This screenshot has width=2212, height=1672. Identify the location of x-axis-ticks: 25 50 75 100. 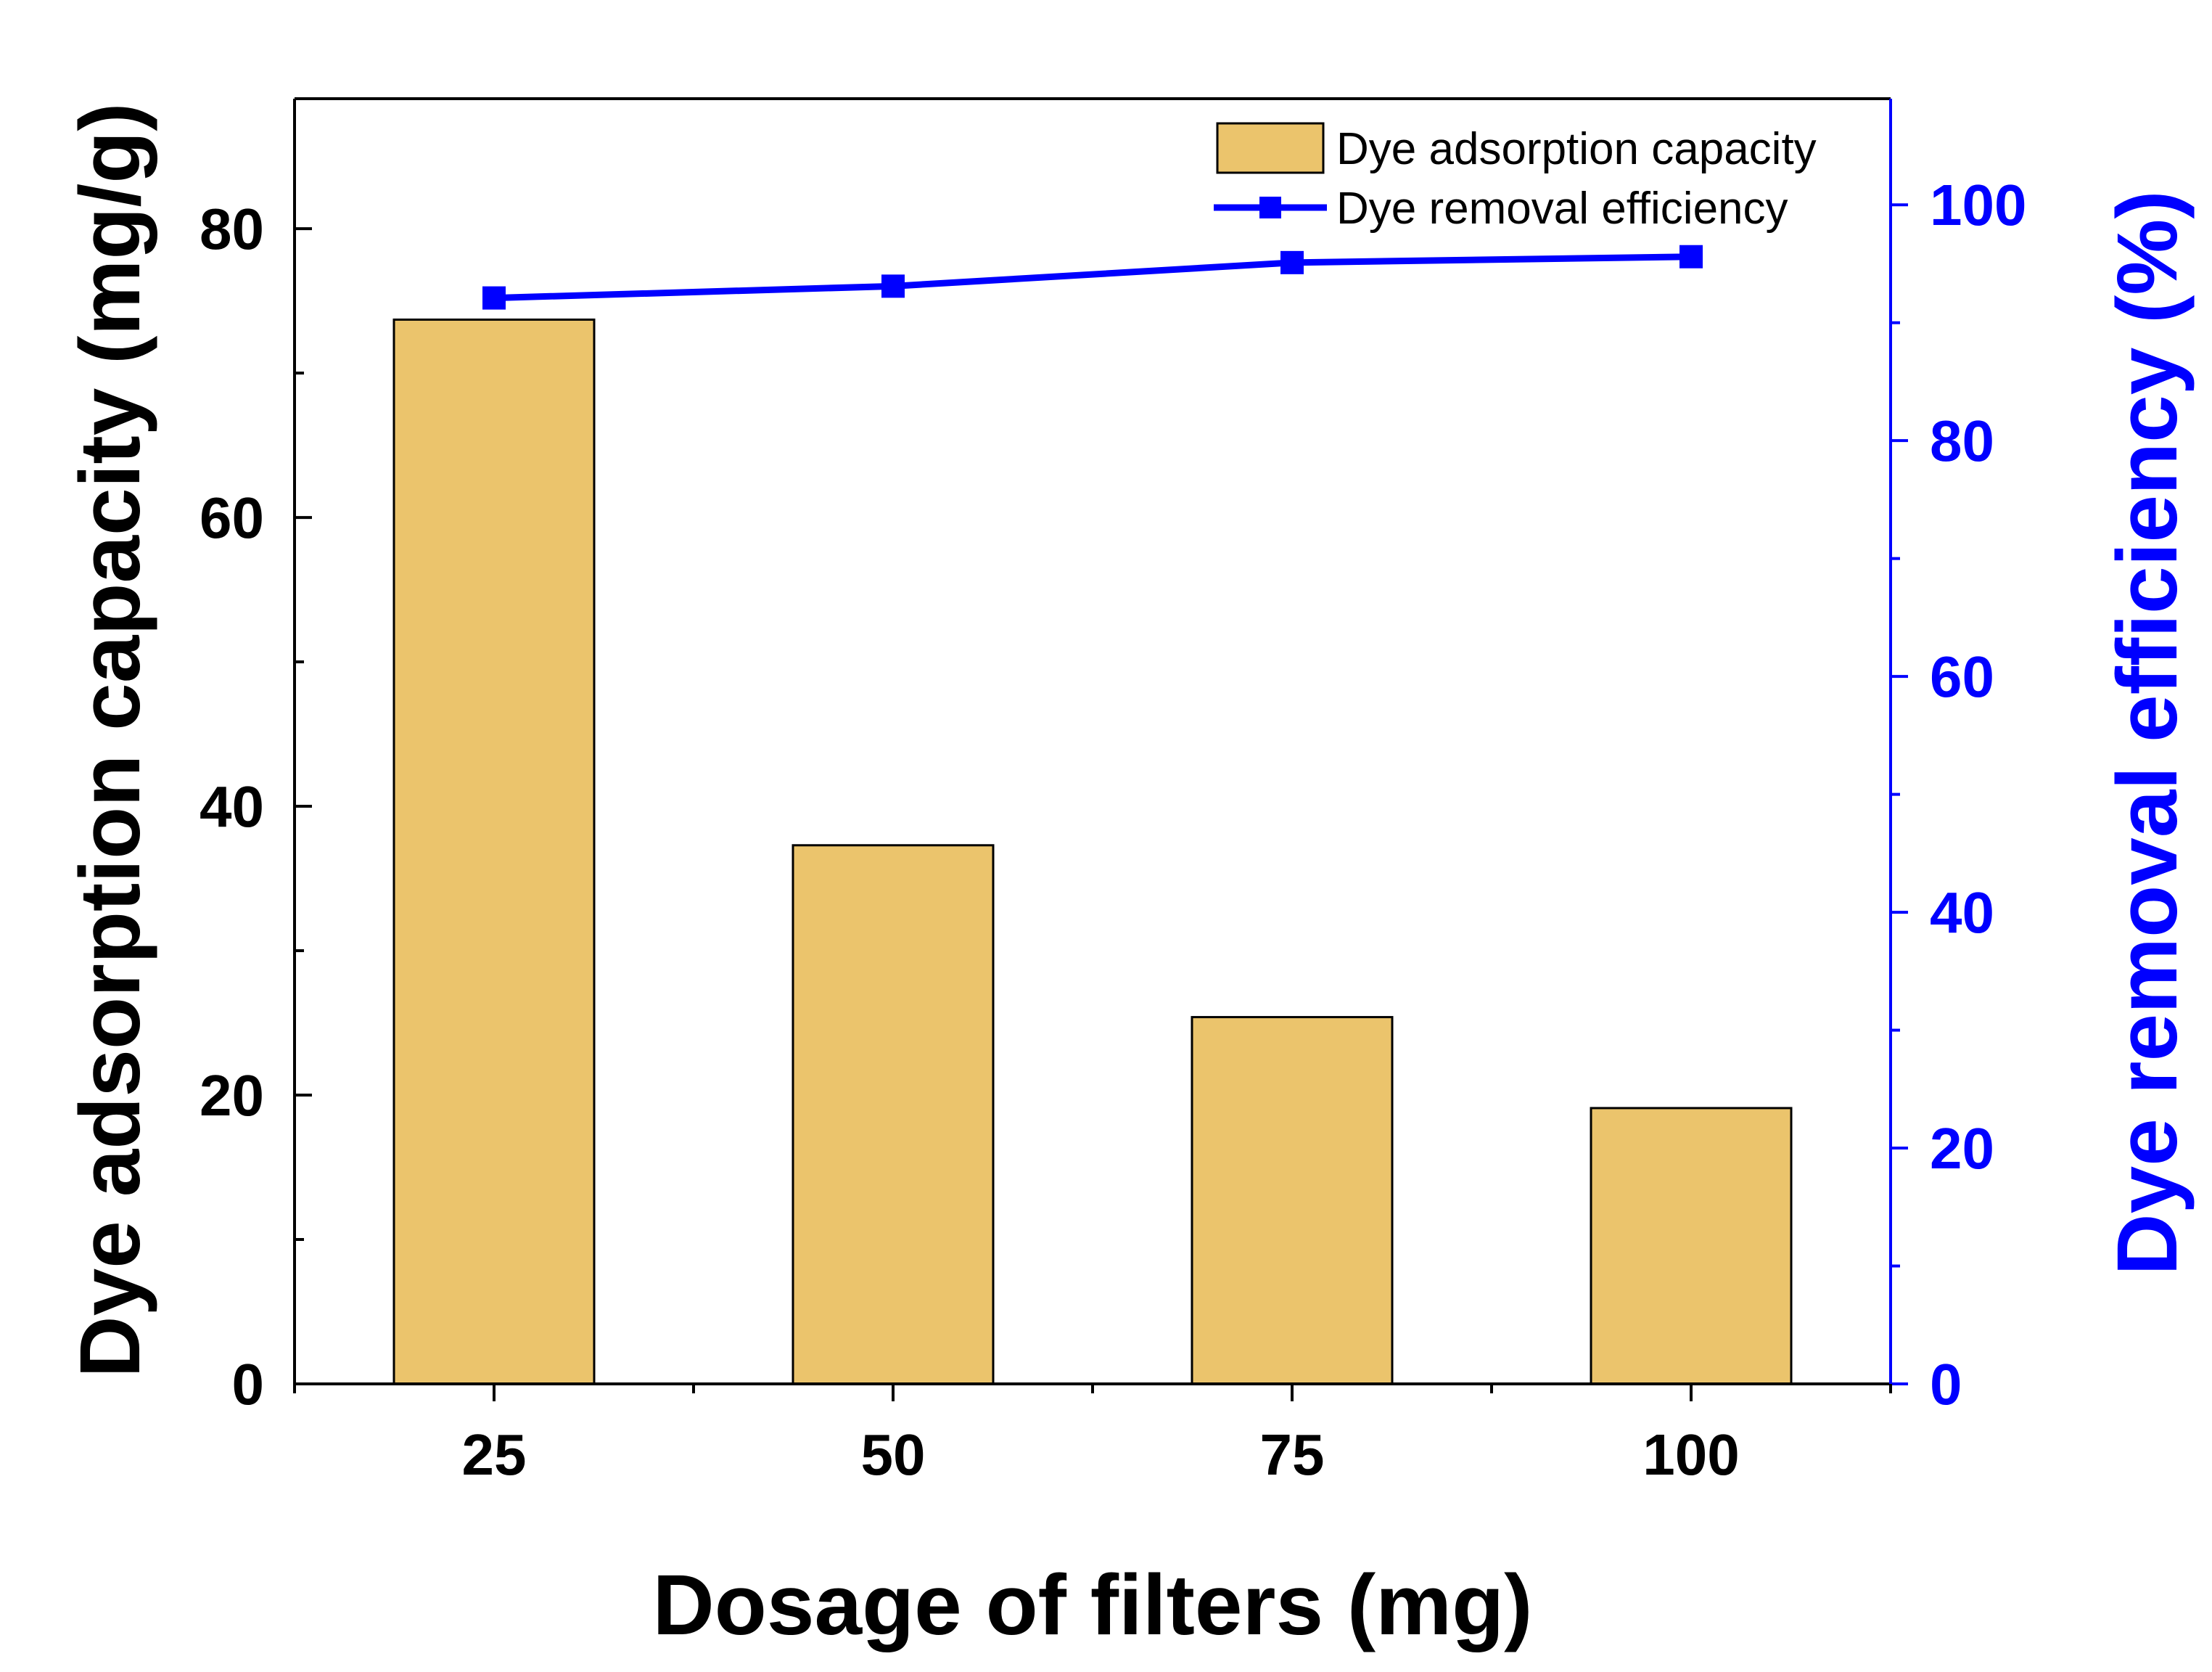
(1092, 1435).